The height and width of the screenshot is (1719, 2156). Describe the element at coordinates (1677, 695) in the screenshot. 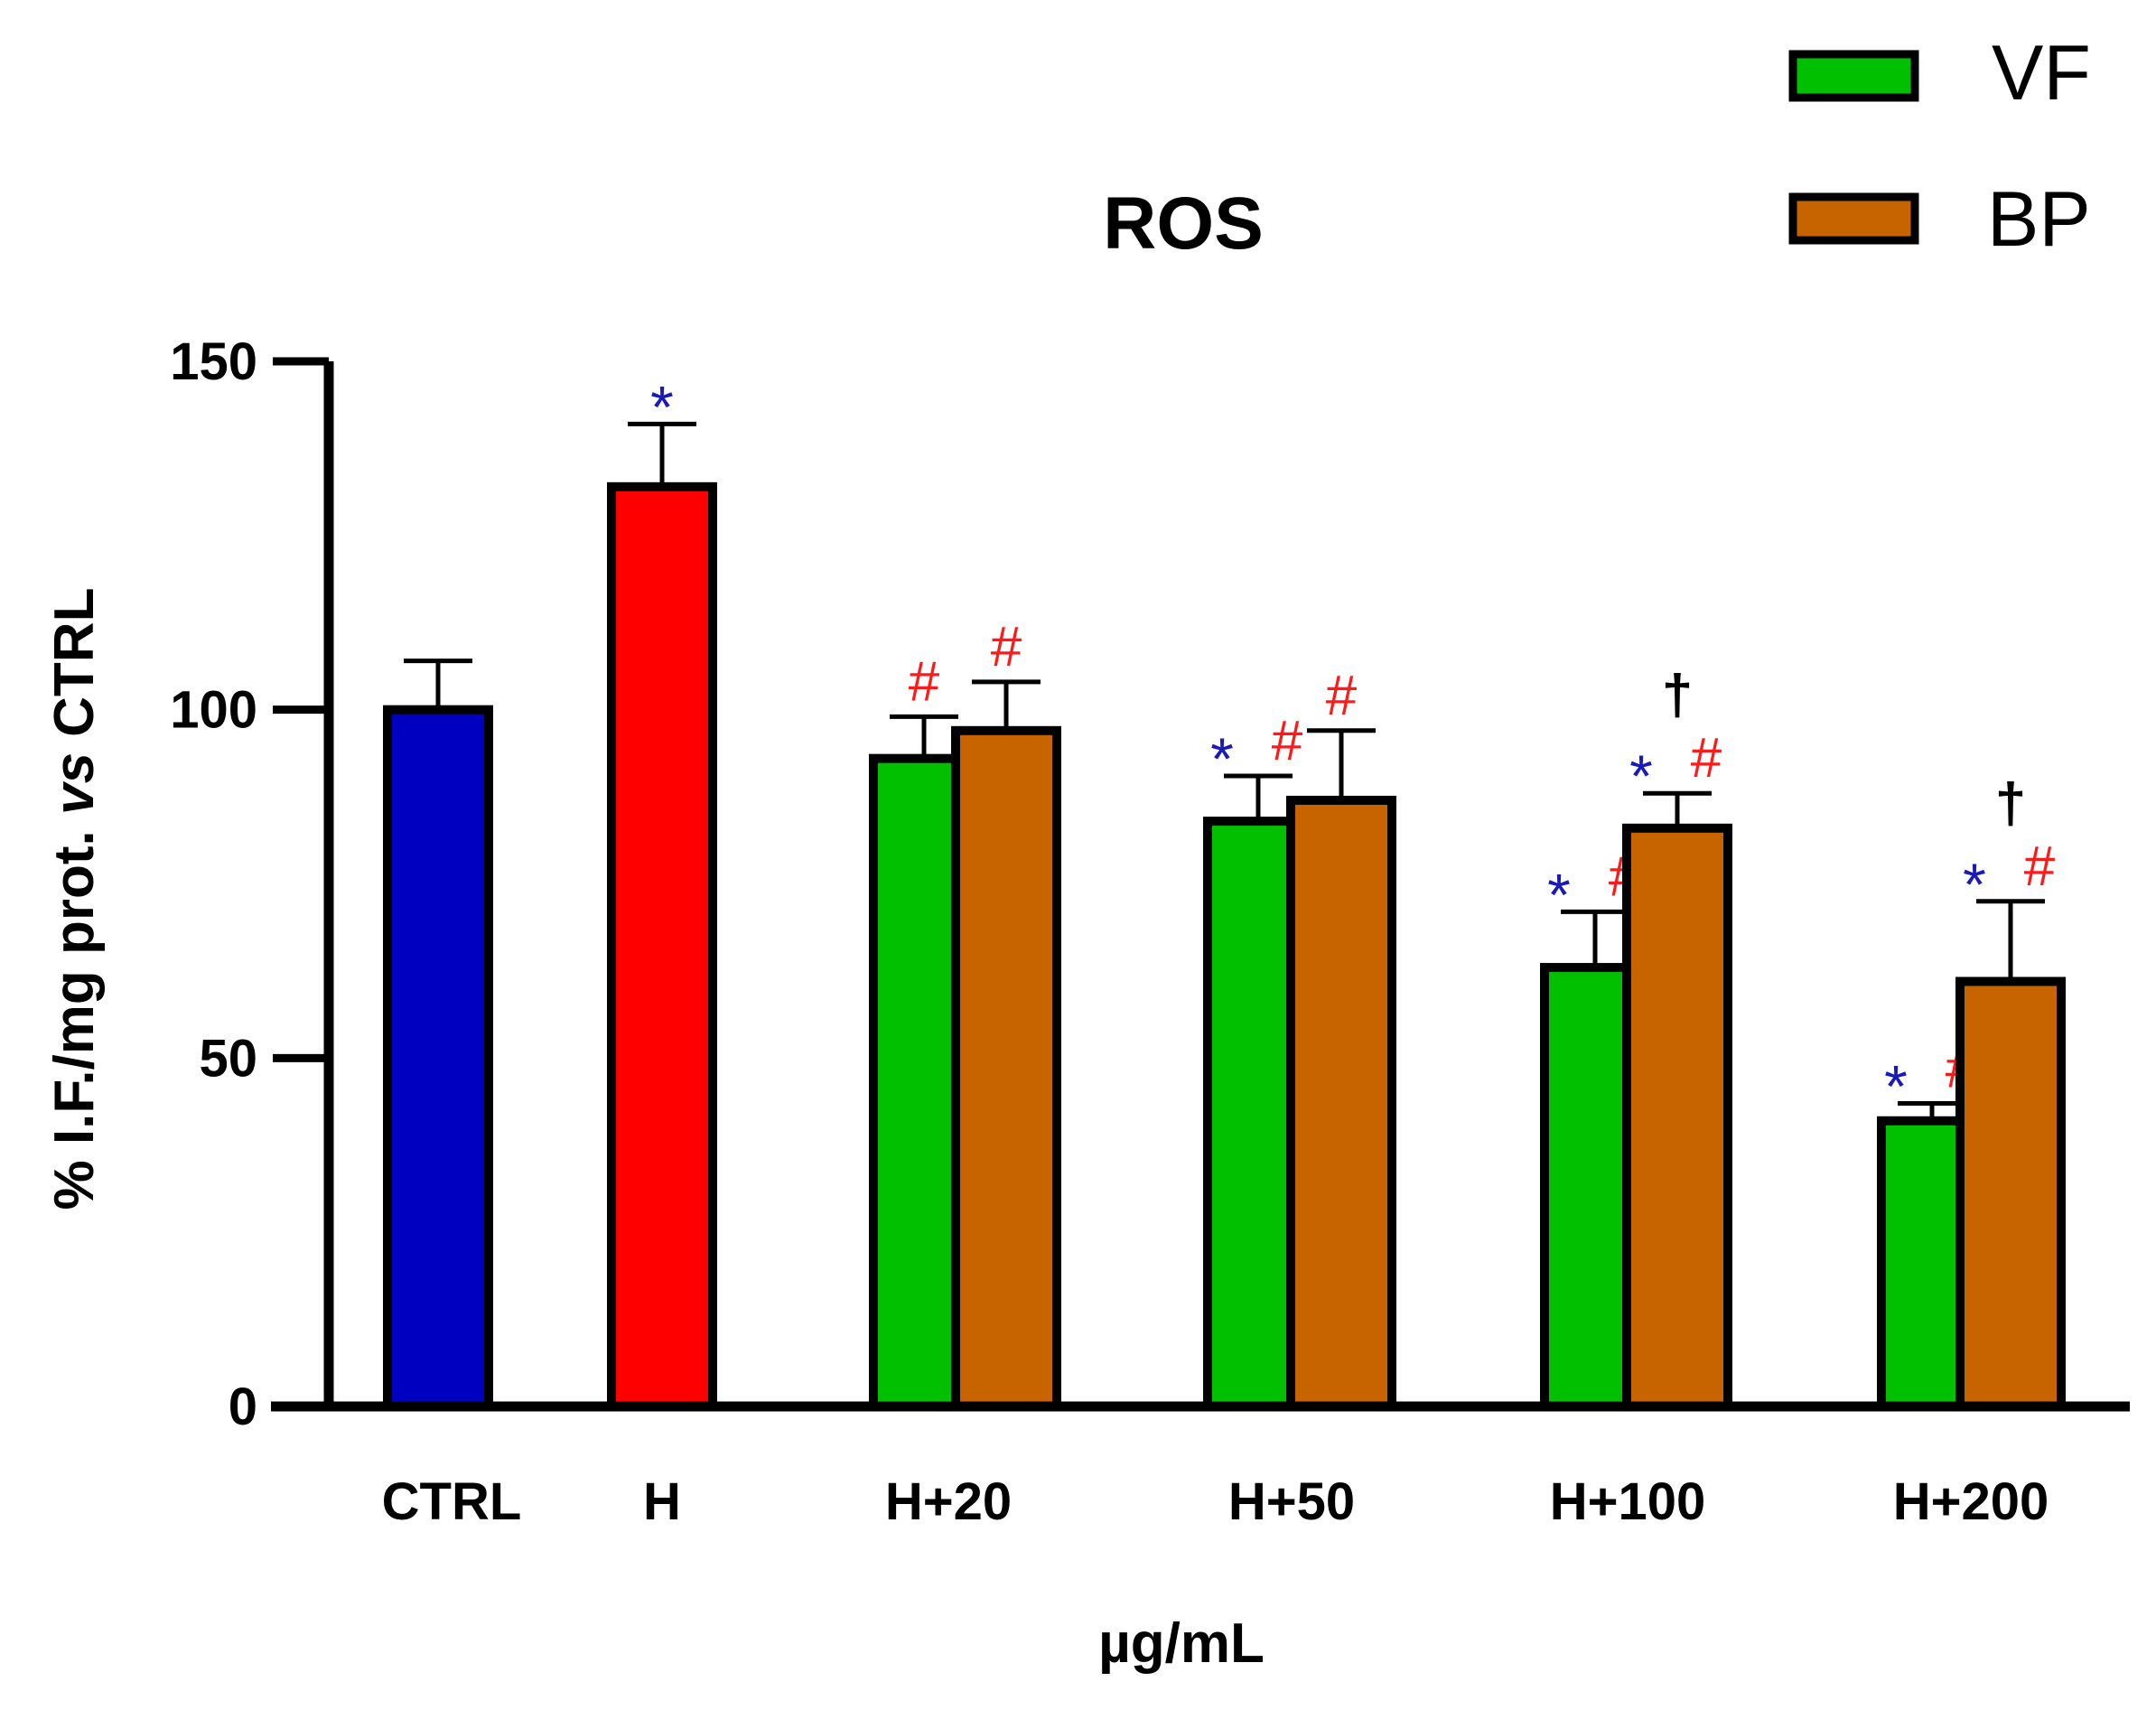

I see `dagger-mark-h-100-bp: †` at that location.